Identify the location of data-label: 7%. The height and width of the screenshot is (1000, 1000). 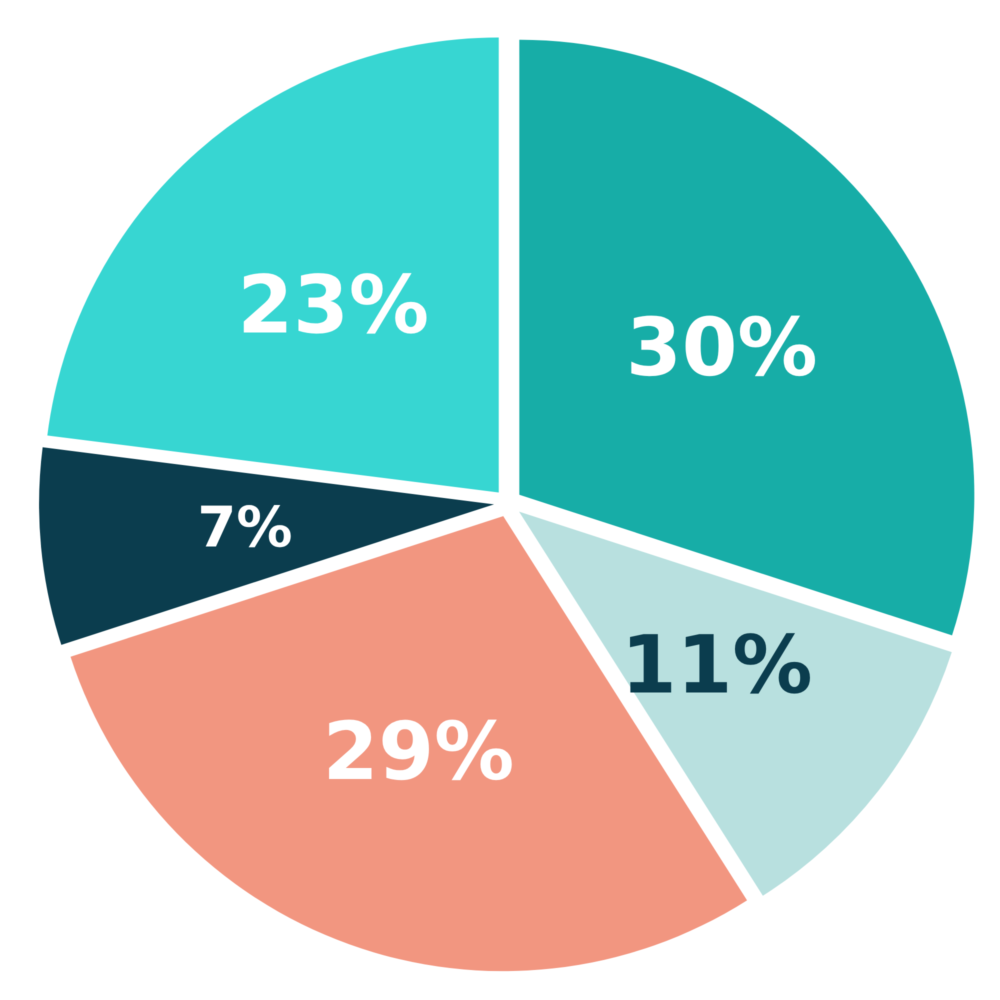
(244, 527).